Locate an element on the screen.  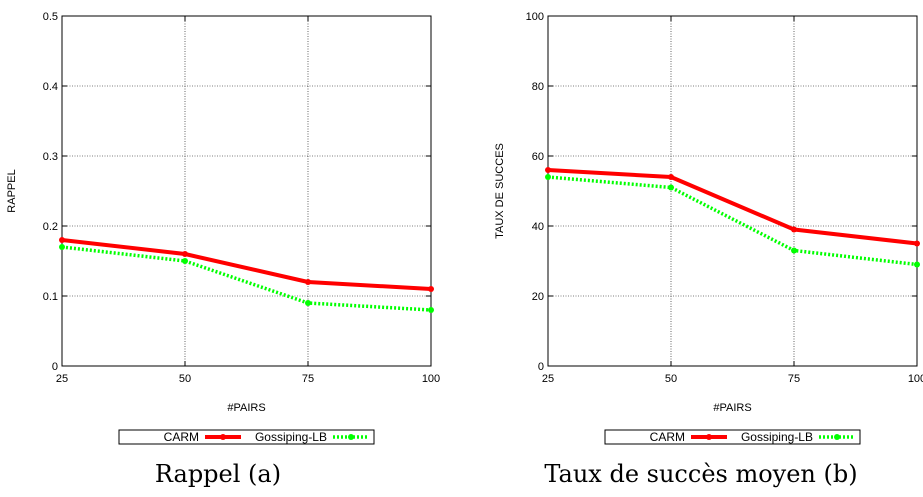
y-tick-label: 20 is located at coordinates (538, 297).